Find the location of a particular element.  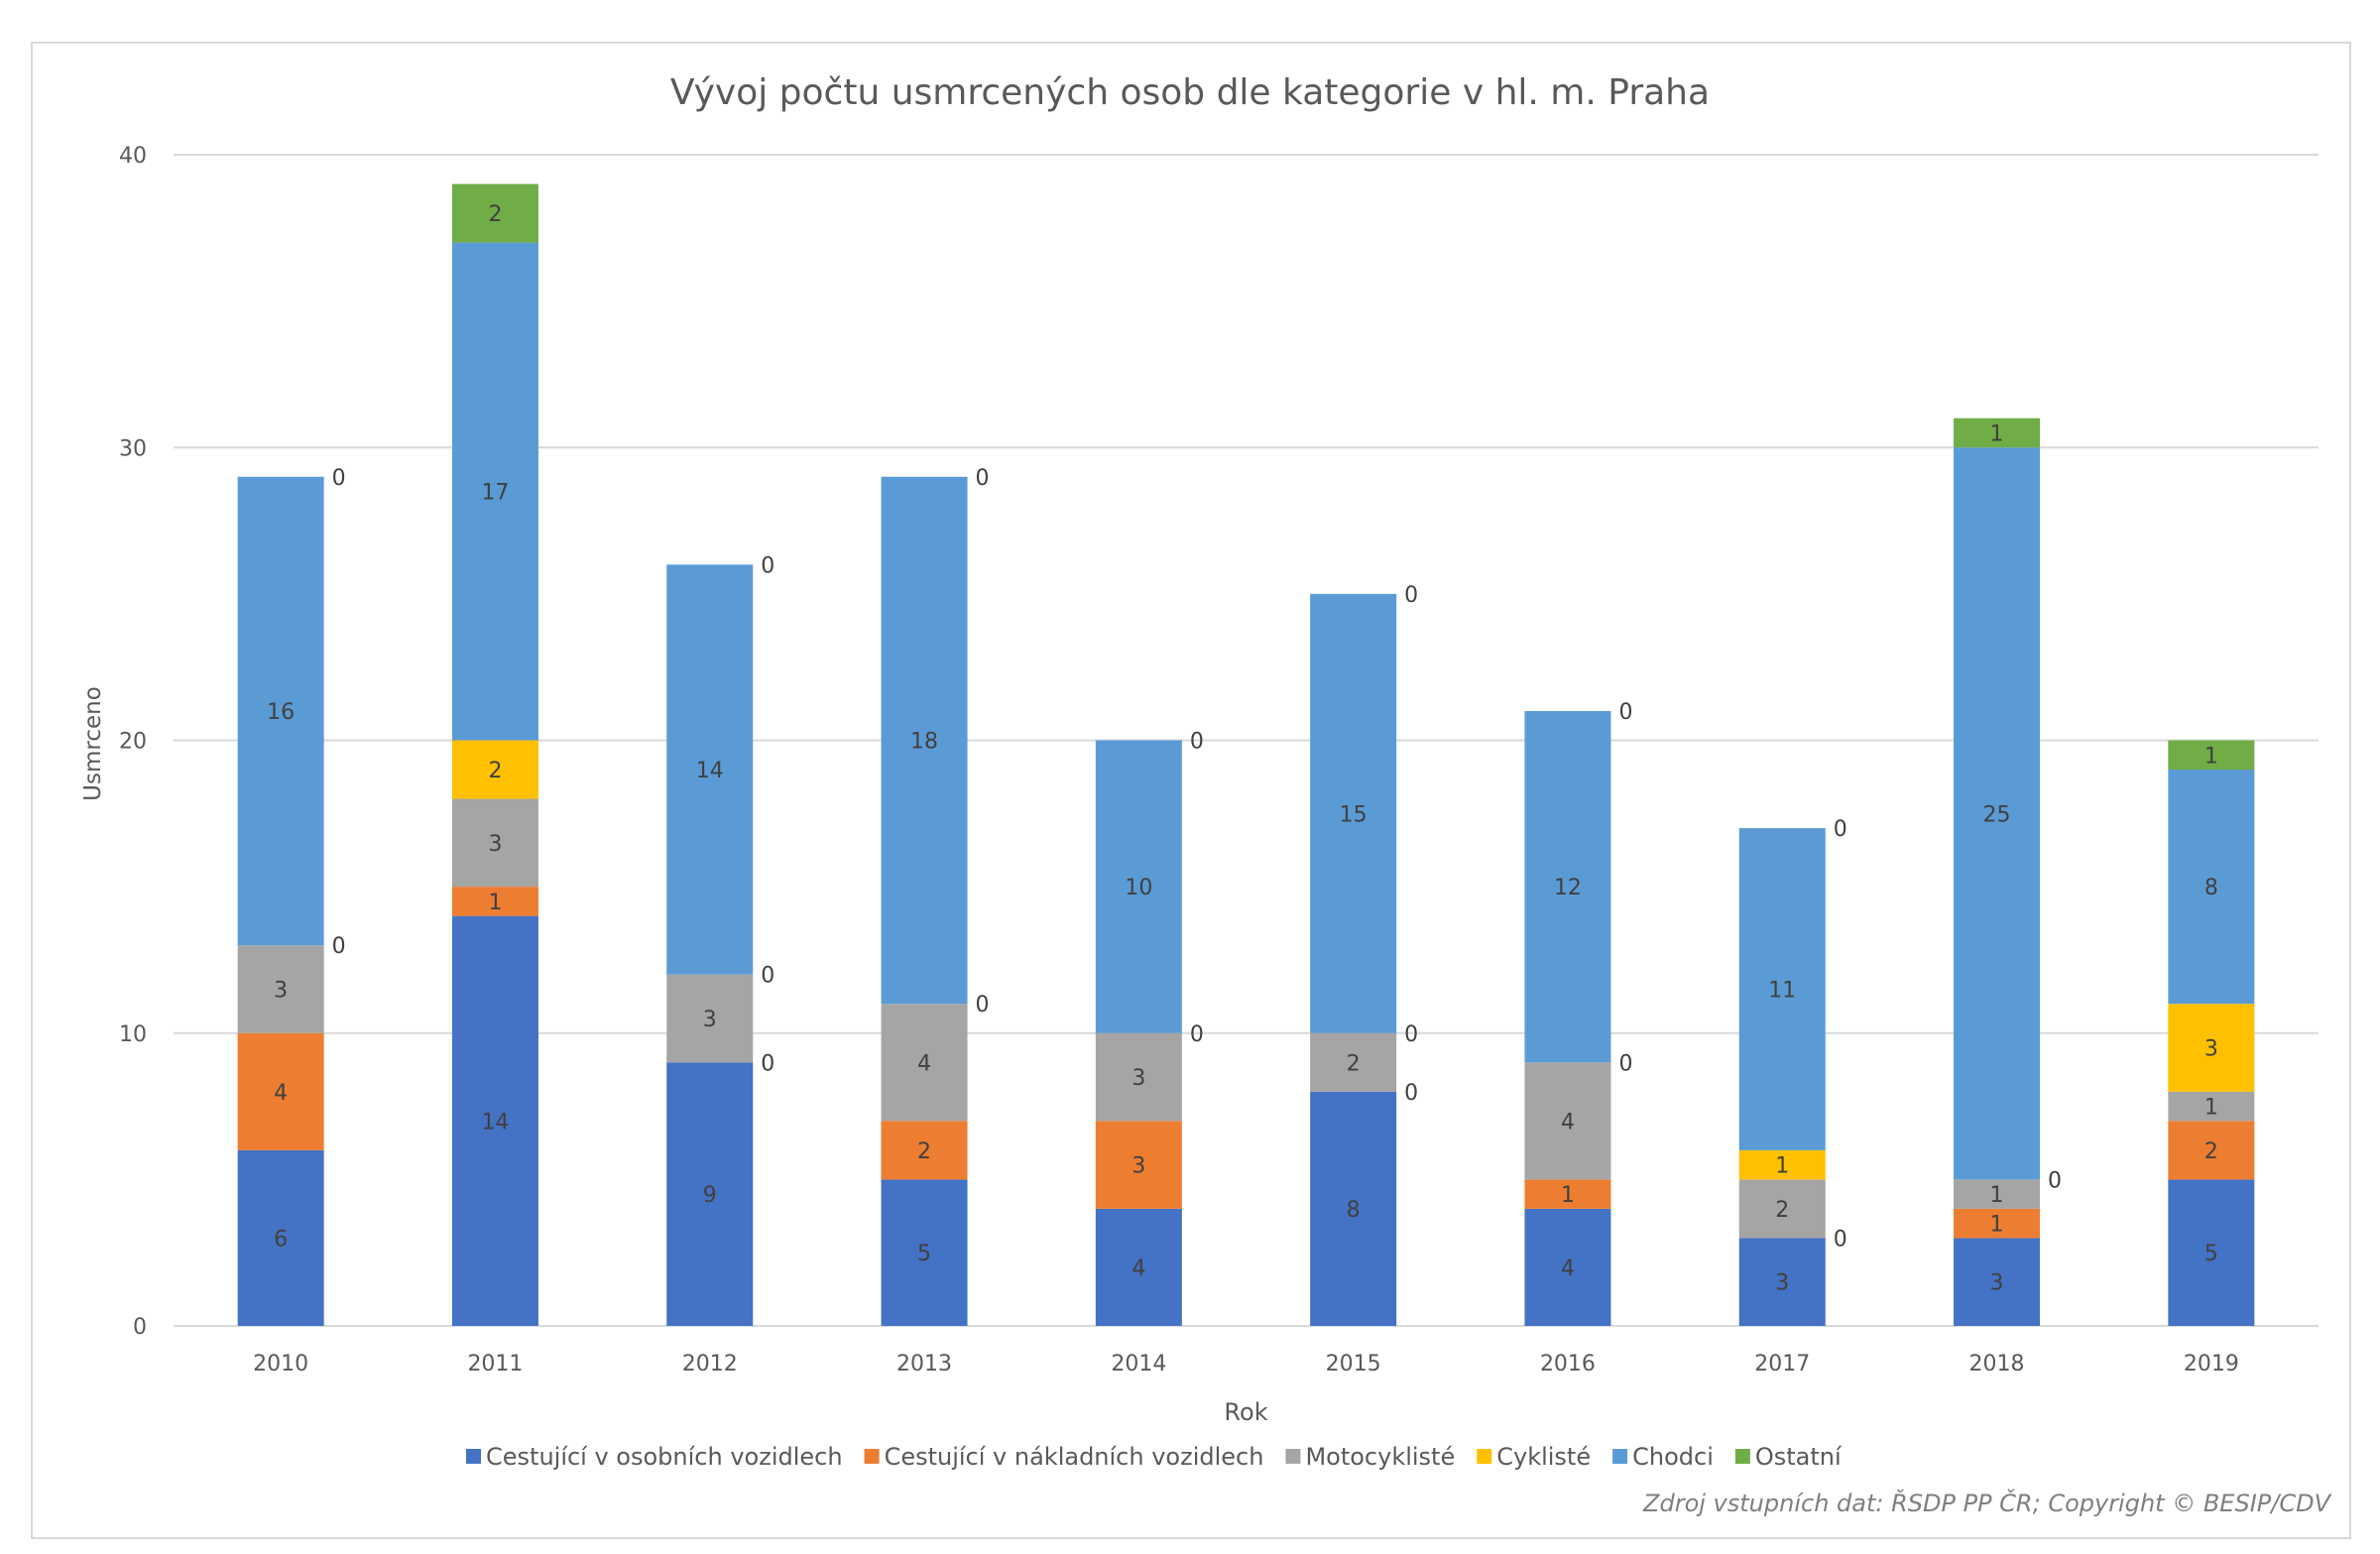

y-axis-label: Usmrceno is located at coordinates (93, 743).